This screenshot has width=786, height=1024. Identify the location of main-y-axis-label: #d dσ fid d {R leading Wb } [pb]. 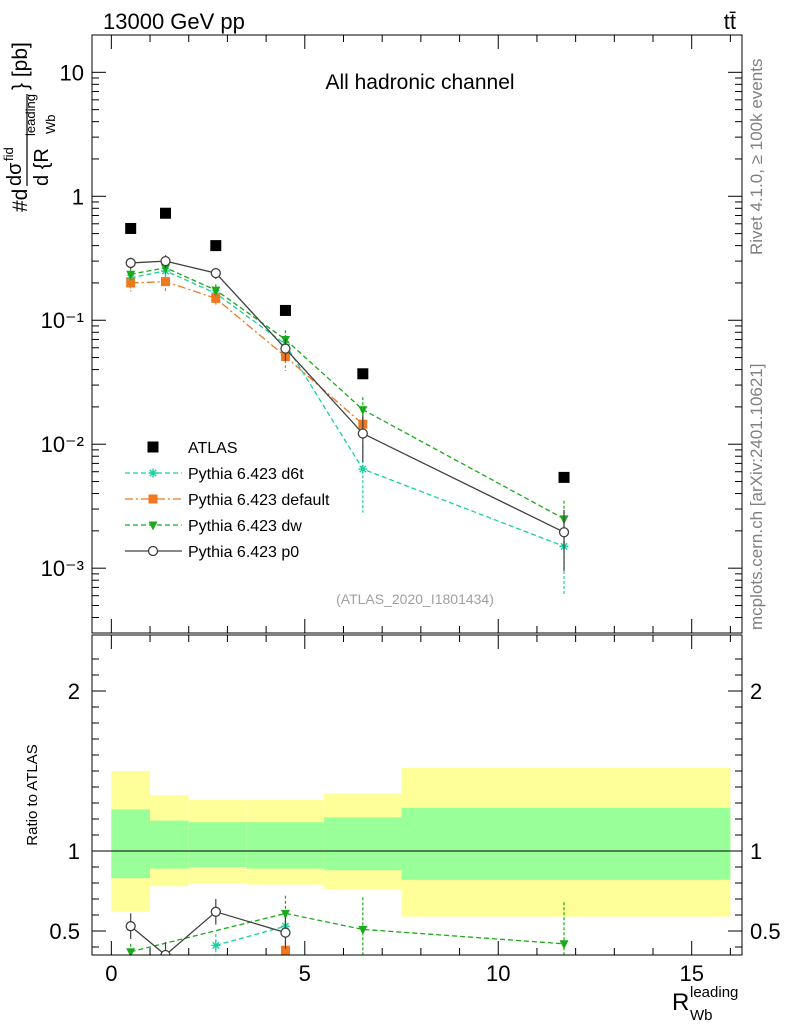
(29, 127).